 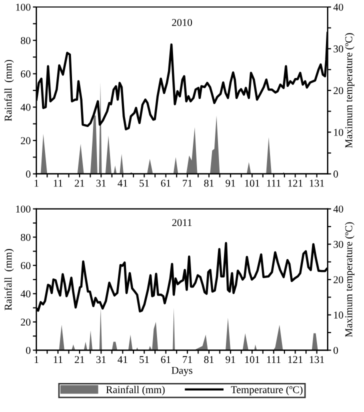 I want to click on legend-label: Rainfall (mm), so click(x=135, y=391).